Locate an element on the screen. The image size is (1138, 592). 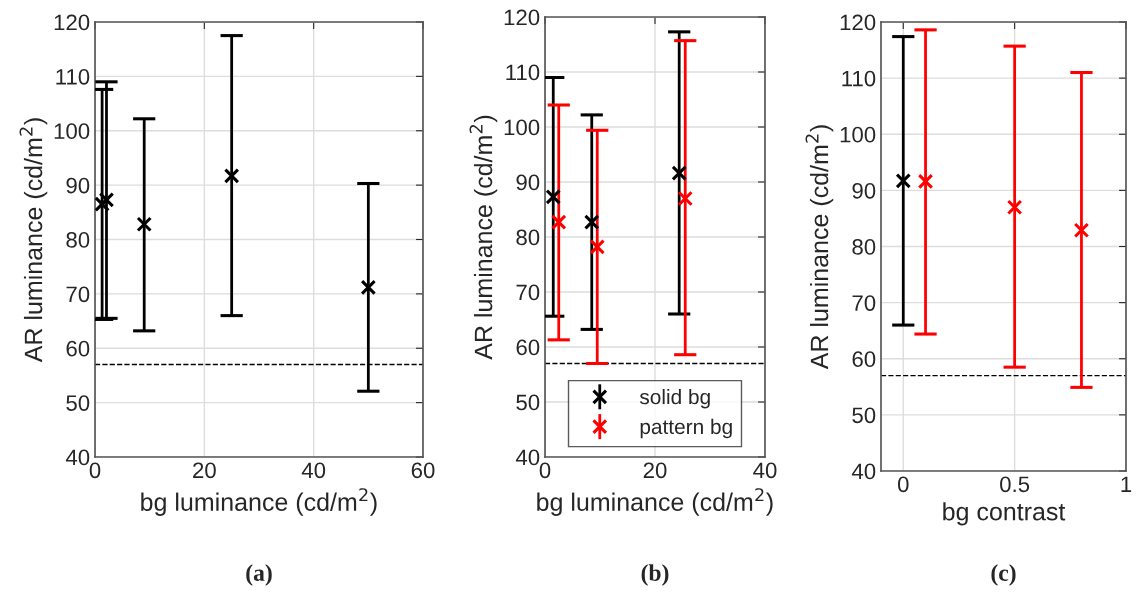
text: (b) is located at coordinates (655, 575).